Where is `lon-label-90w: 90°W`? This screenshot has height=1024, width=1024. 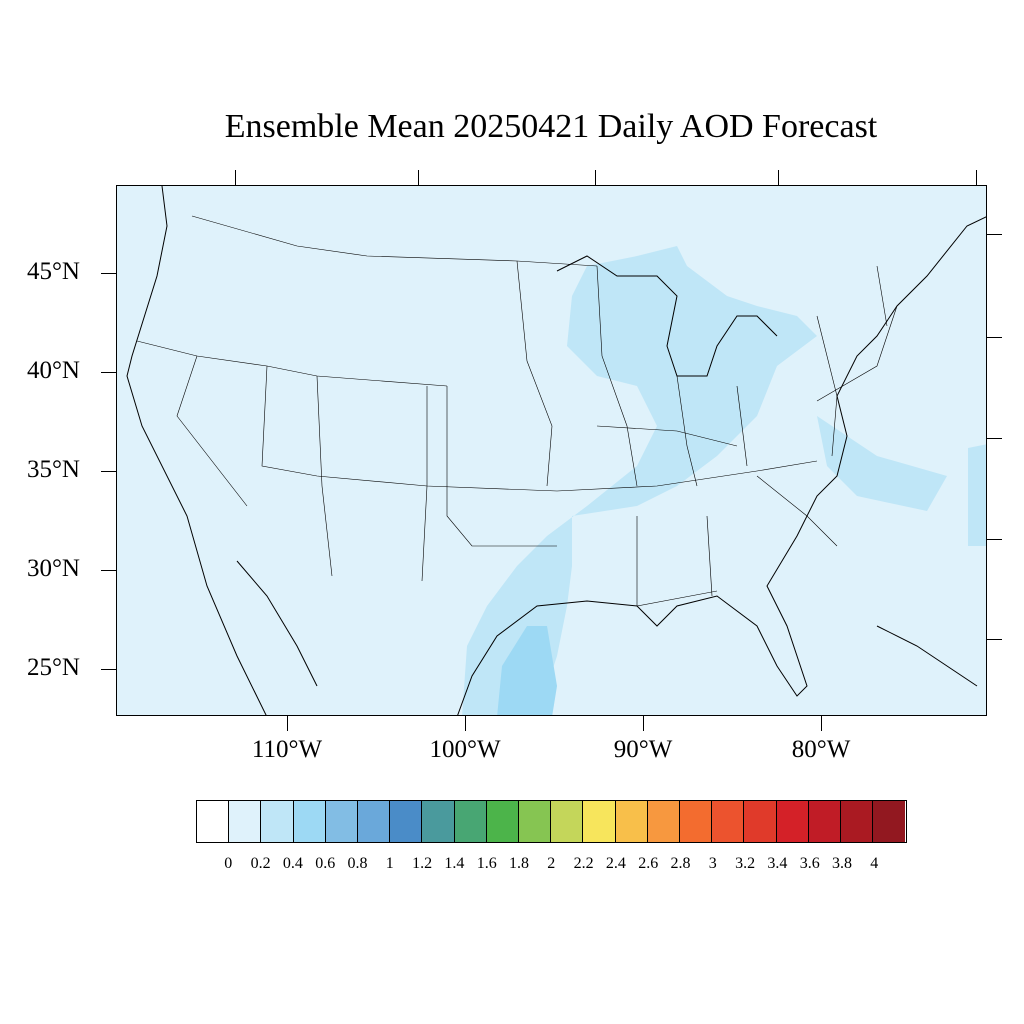 lon-label-90w: 90°W is located at coordinates (643, 749).